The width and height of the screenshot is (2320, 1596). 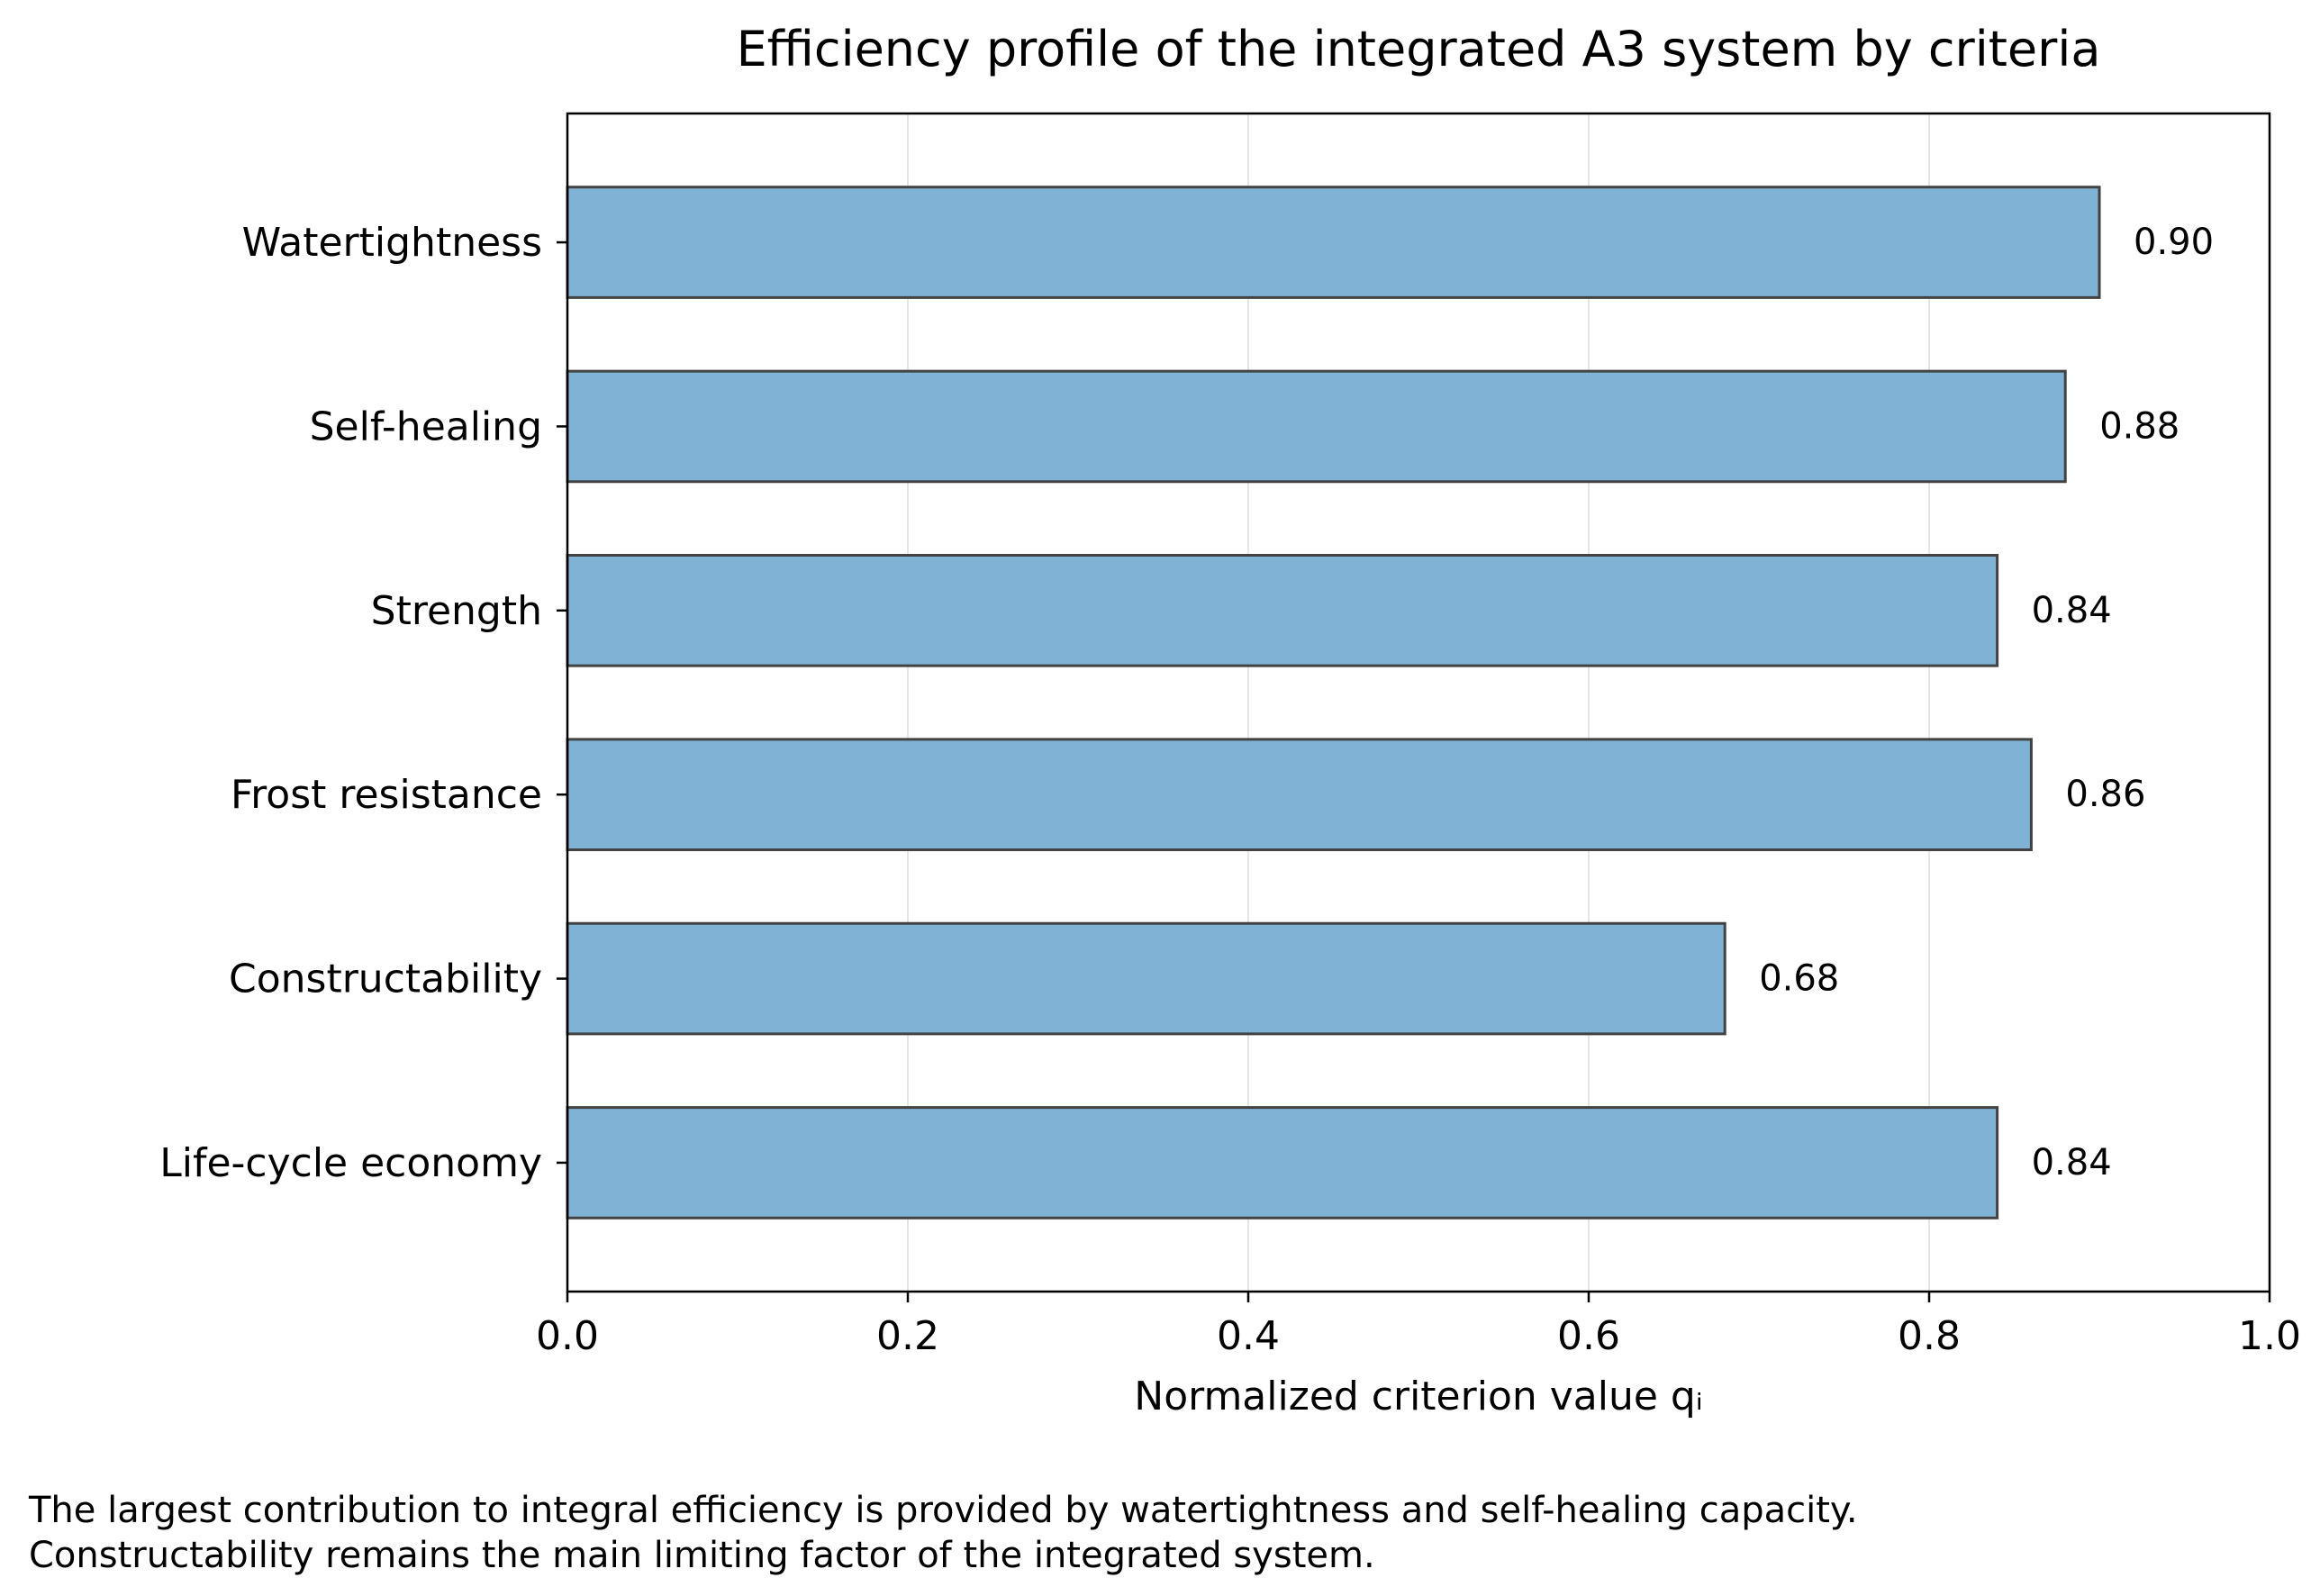 I want to click on x-axis-ticks: 0.0 0.2 0.4 0.6 0.8 1.0, so click(x=1418, y=1325).